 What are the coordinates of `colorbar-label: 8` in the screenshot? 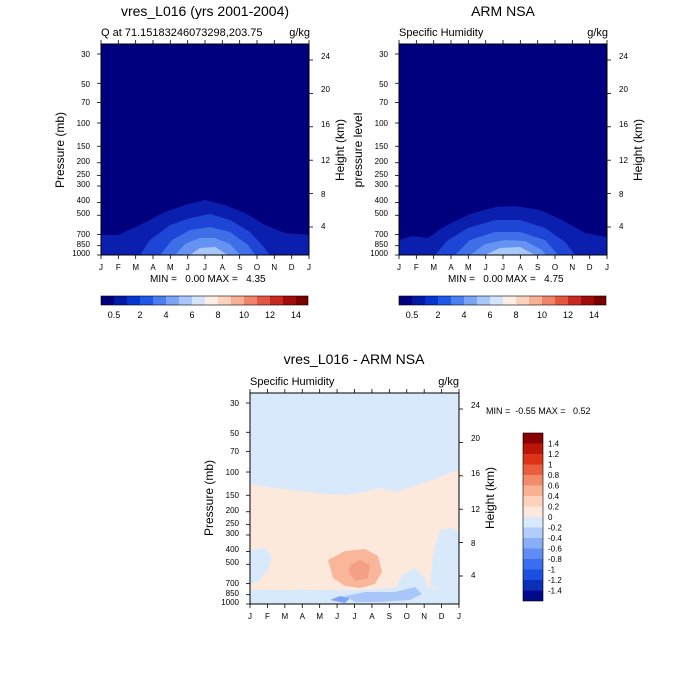 It's located at (515, 315).